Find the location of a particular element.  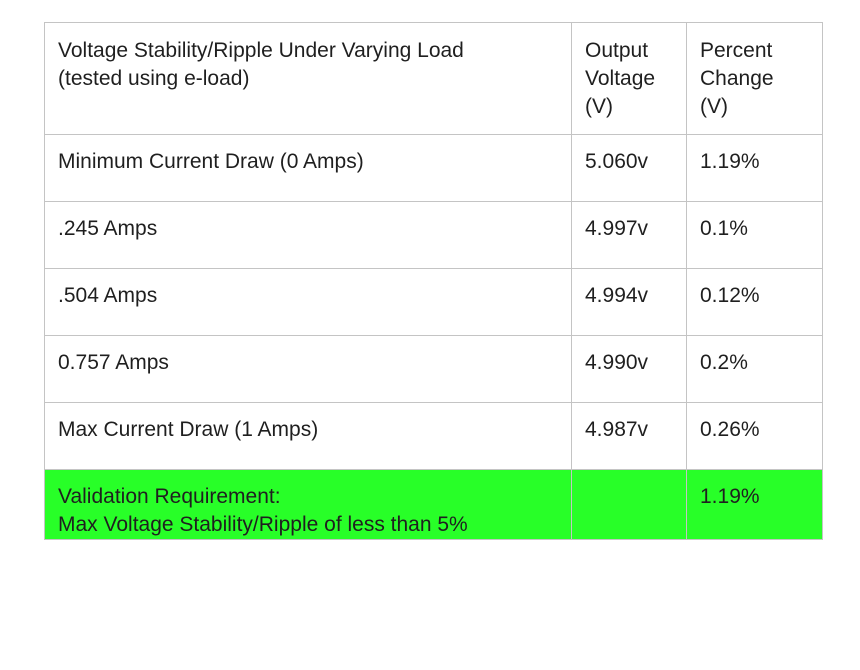

cell-percent-change: 0.12% is located at coordinates (754, 302).